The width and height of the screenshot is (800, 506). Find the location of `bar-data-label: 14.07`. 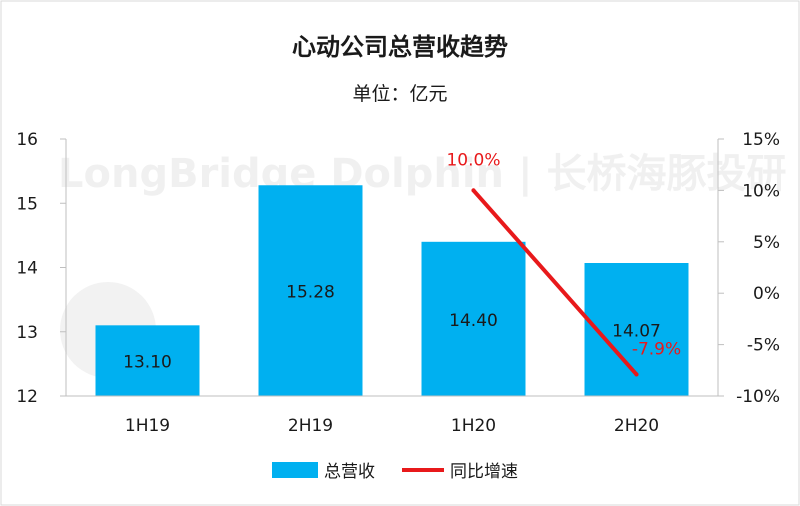

bar-data-label: 14.07 is located at coordinates (636, 332).